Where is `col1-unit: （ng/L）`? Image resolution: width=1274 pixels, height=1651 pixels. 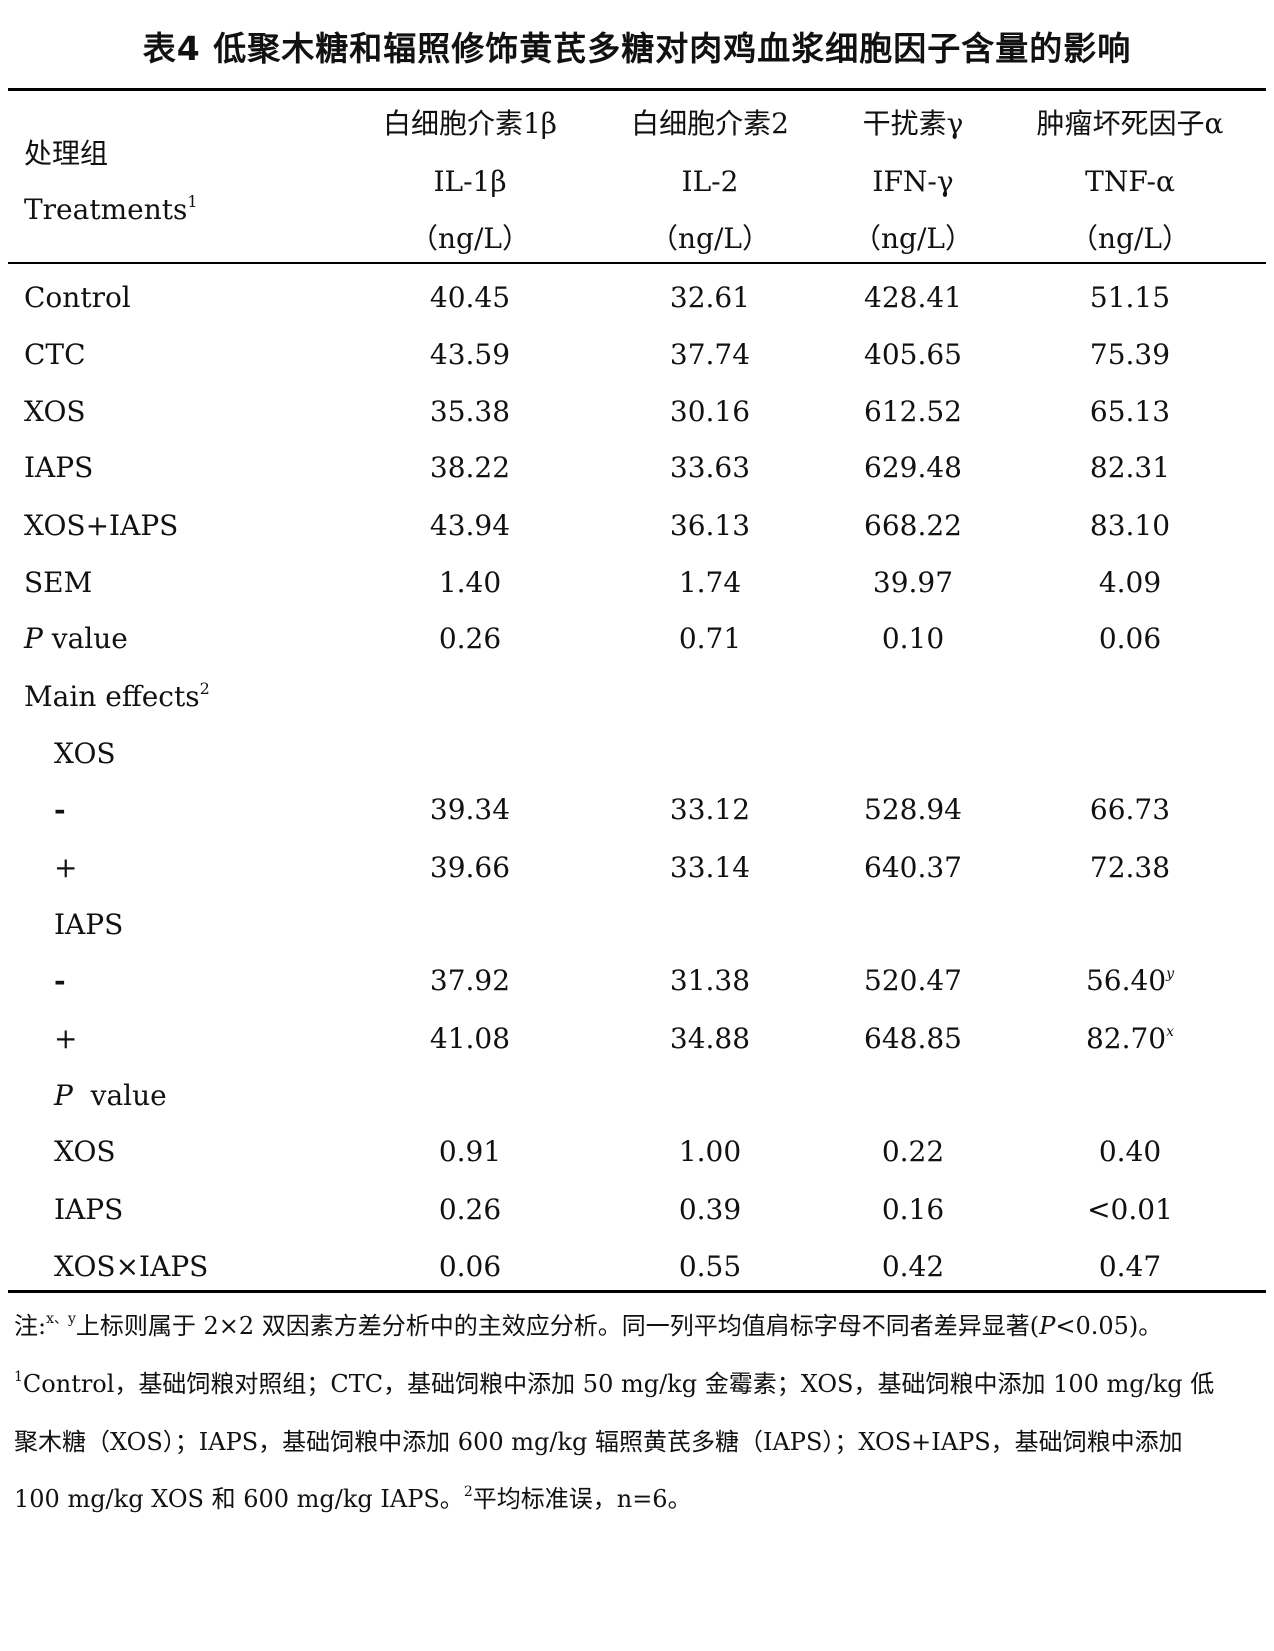
col1-unit: （ng/L） is located at coordinates (470, 238).